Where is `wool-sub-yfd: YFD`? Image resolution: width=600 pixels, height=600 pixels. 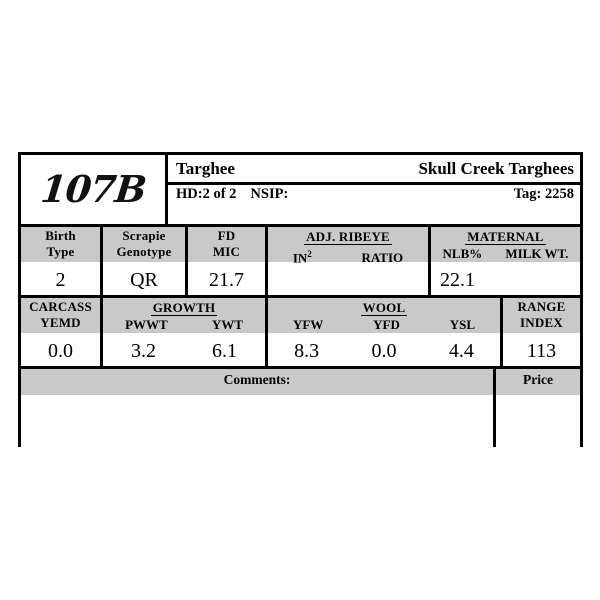
wool-sub-yfd: YFD is located at coordinates (386, 324).